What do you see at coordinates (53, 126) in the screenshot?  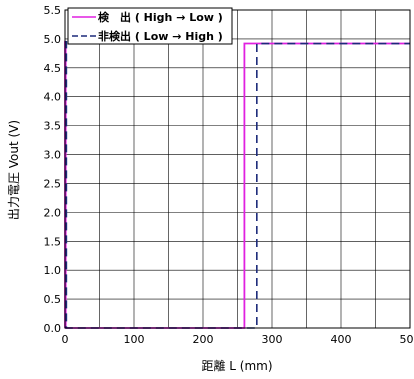 I see `y-tick-label: 3.5` at bounding box center [53, 126].